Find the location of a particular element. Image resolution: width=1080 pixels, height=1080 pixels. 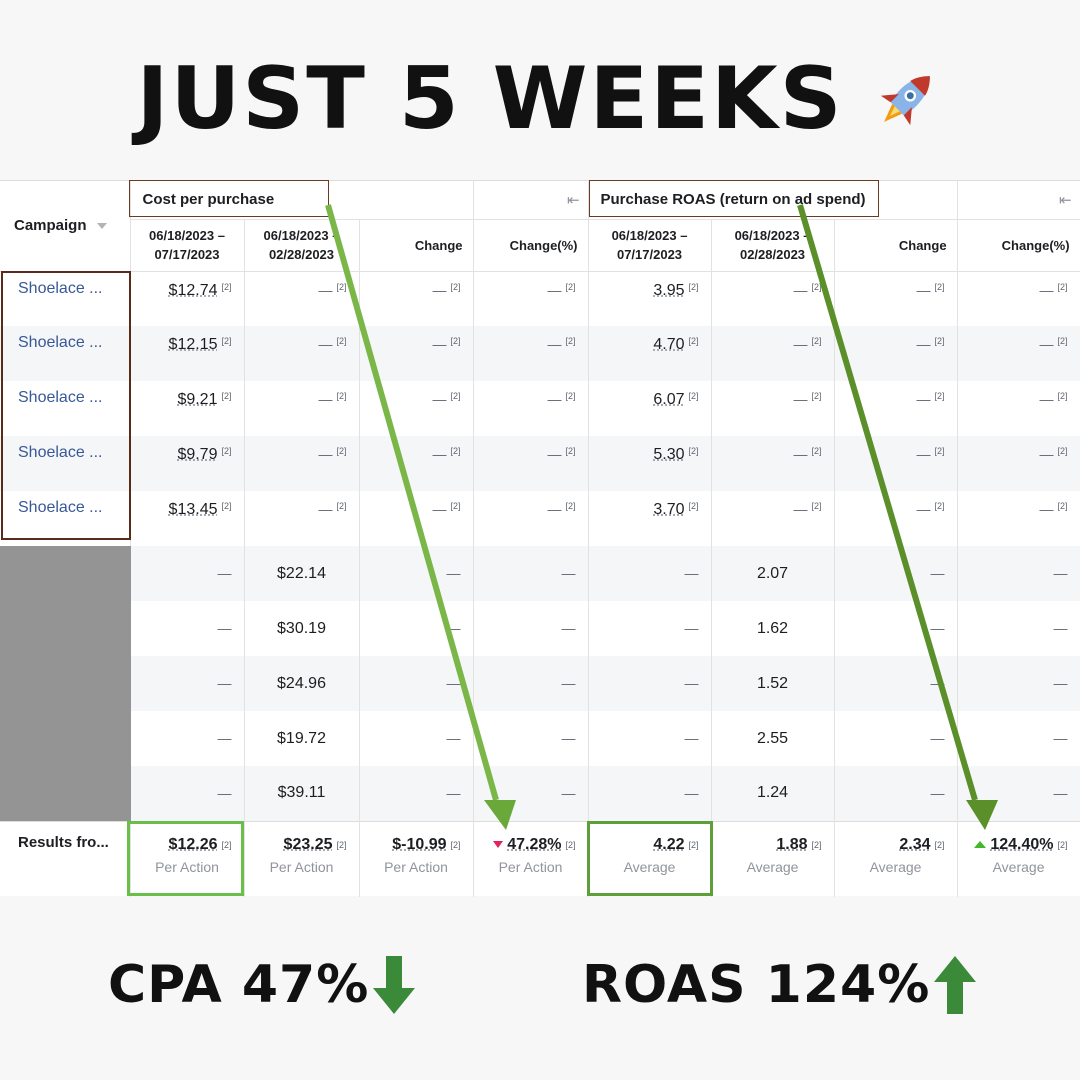

roas-summary-text: ROAS 124% is located at coordinates (756, 985).